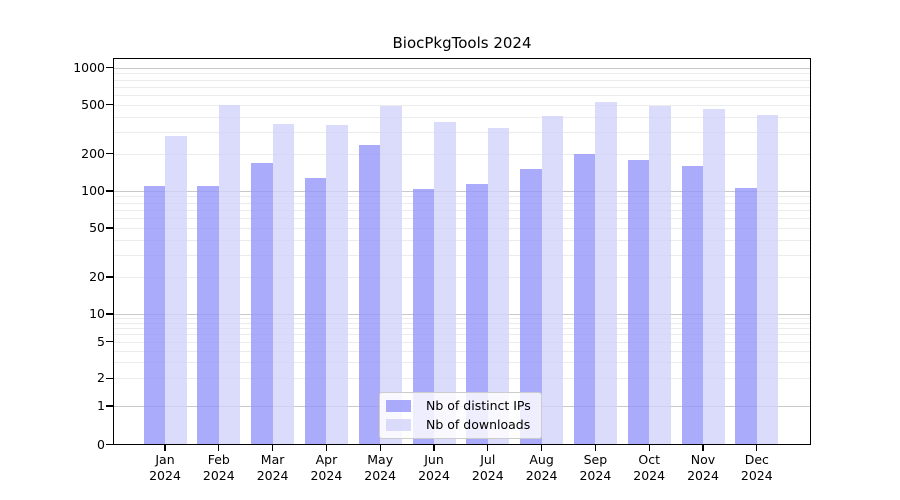 This screenshot has width=900, height=500. Describe the element at coordinates (595, 467) in the screenshot. I see `x-tick-label-sep: Sep 2024` at that location.